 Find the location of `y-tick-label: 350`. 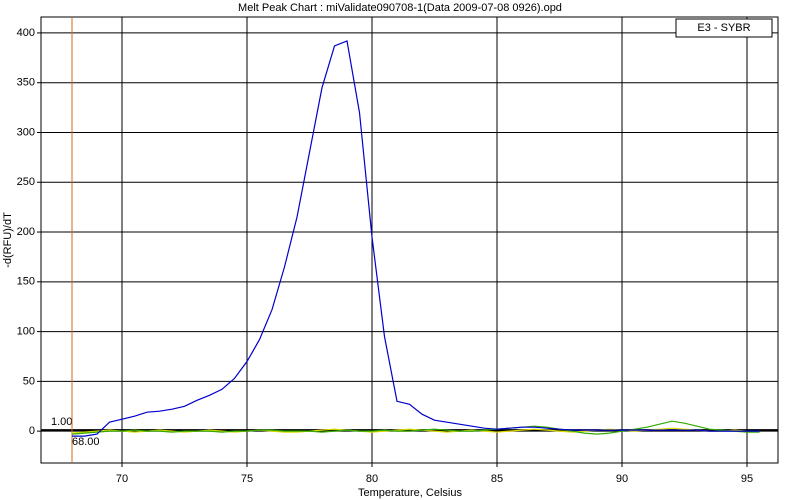

y-tick-label: 350 is located at coordinates (26, 83).